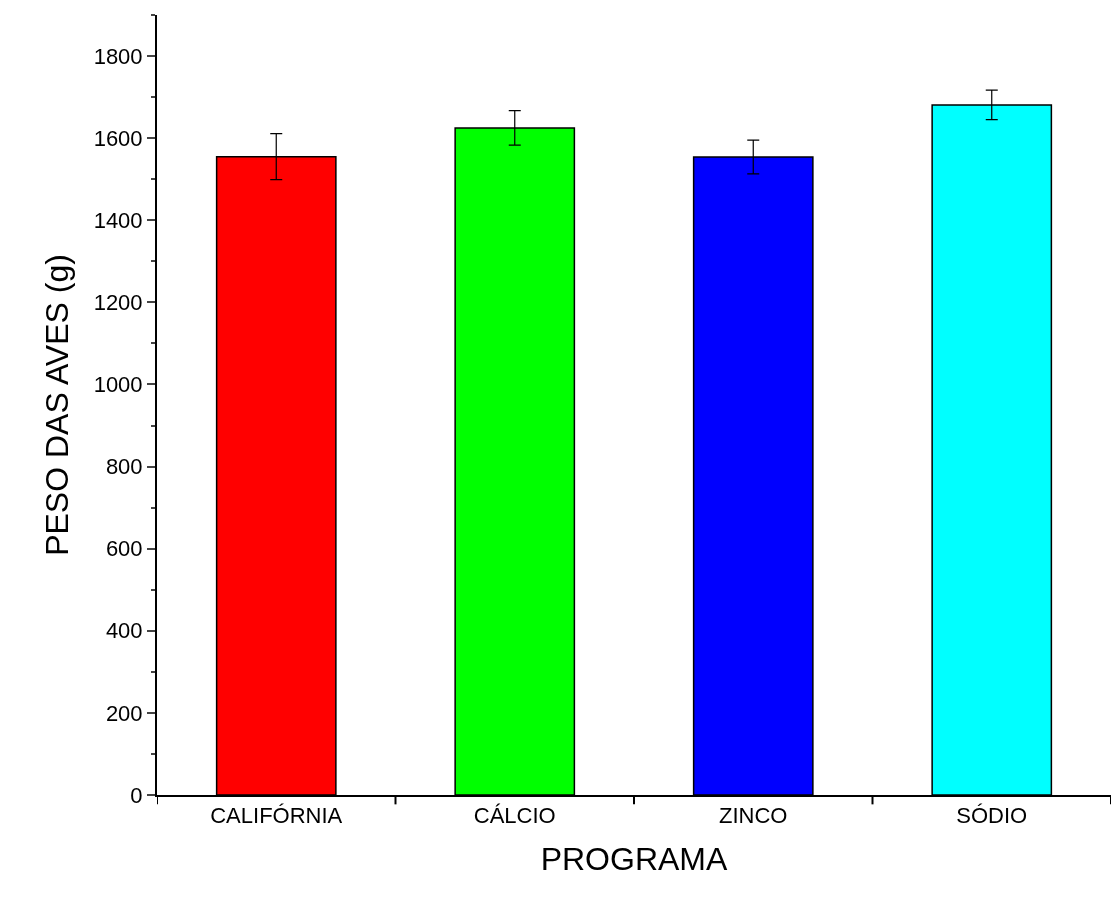 This screenshot has width=1113, height=905. Describe the element at coordinates (514, 816) in the screenshot. I see `x-tick-label: CÁLCIO` at that location.